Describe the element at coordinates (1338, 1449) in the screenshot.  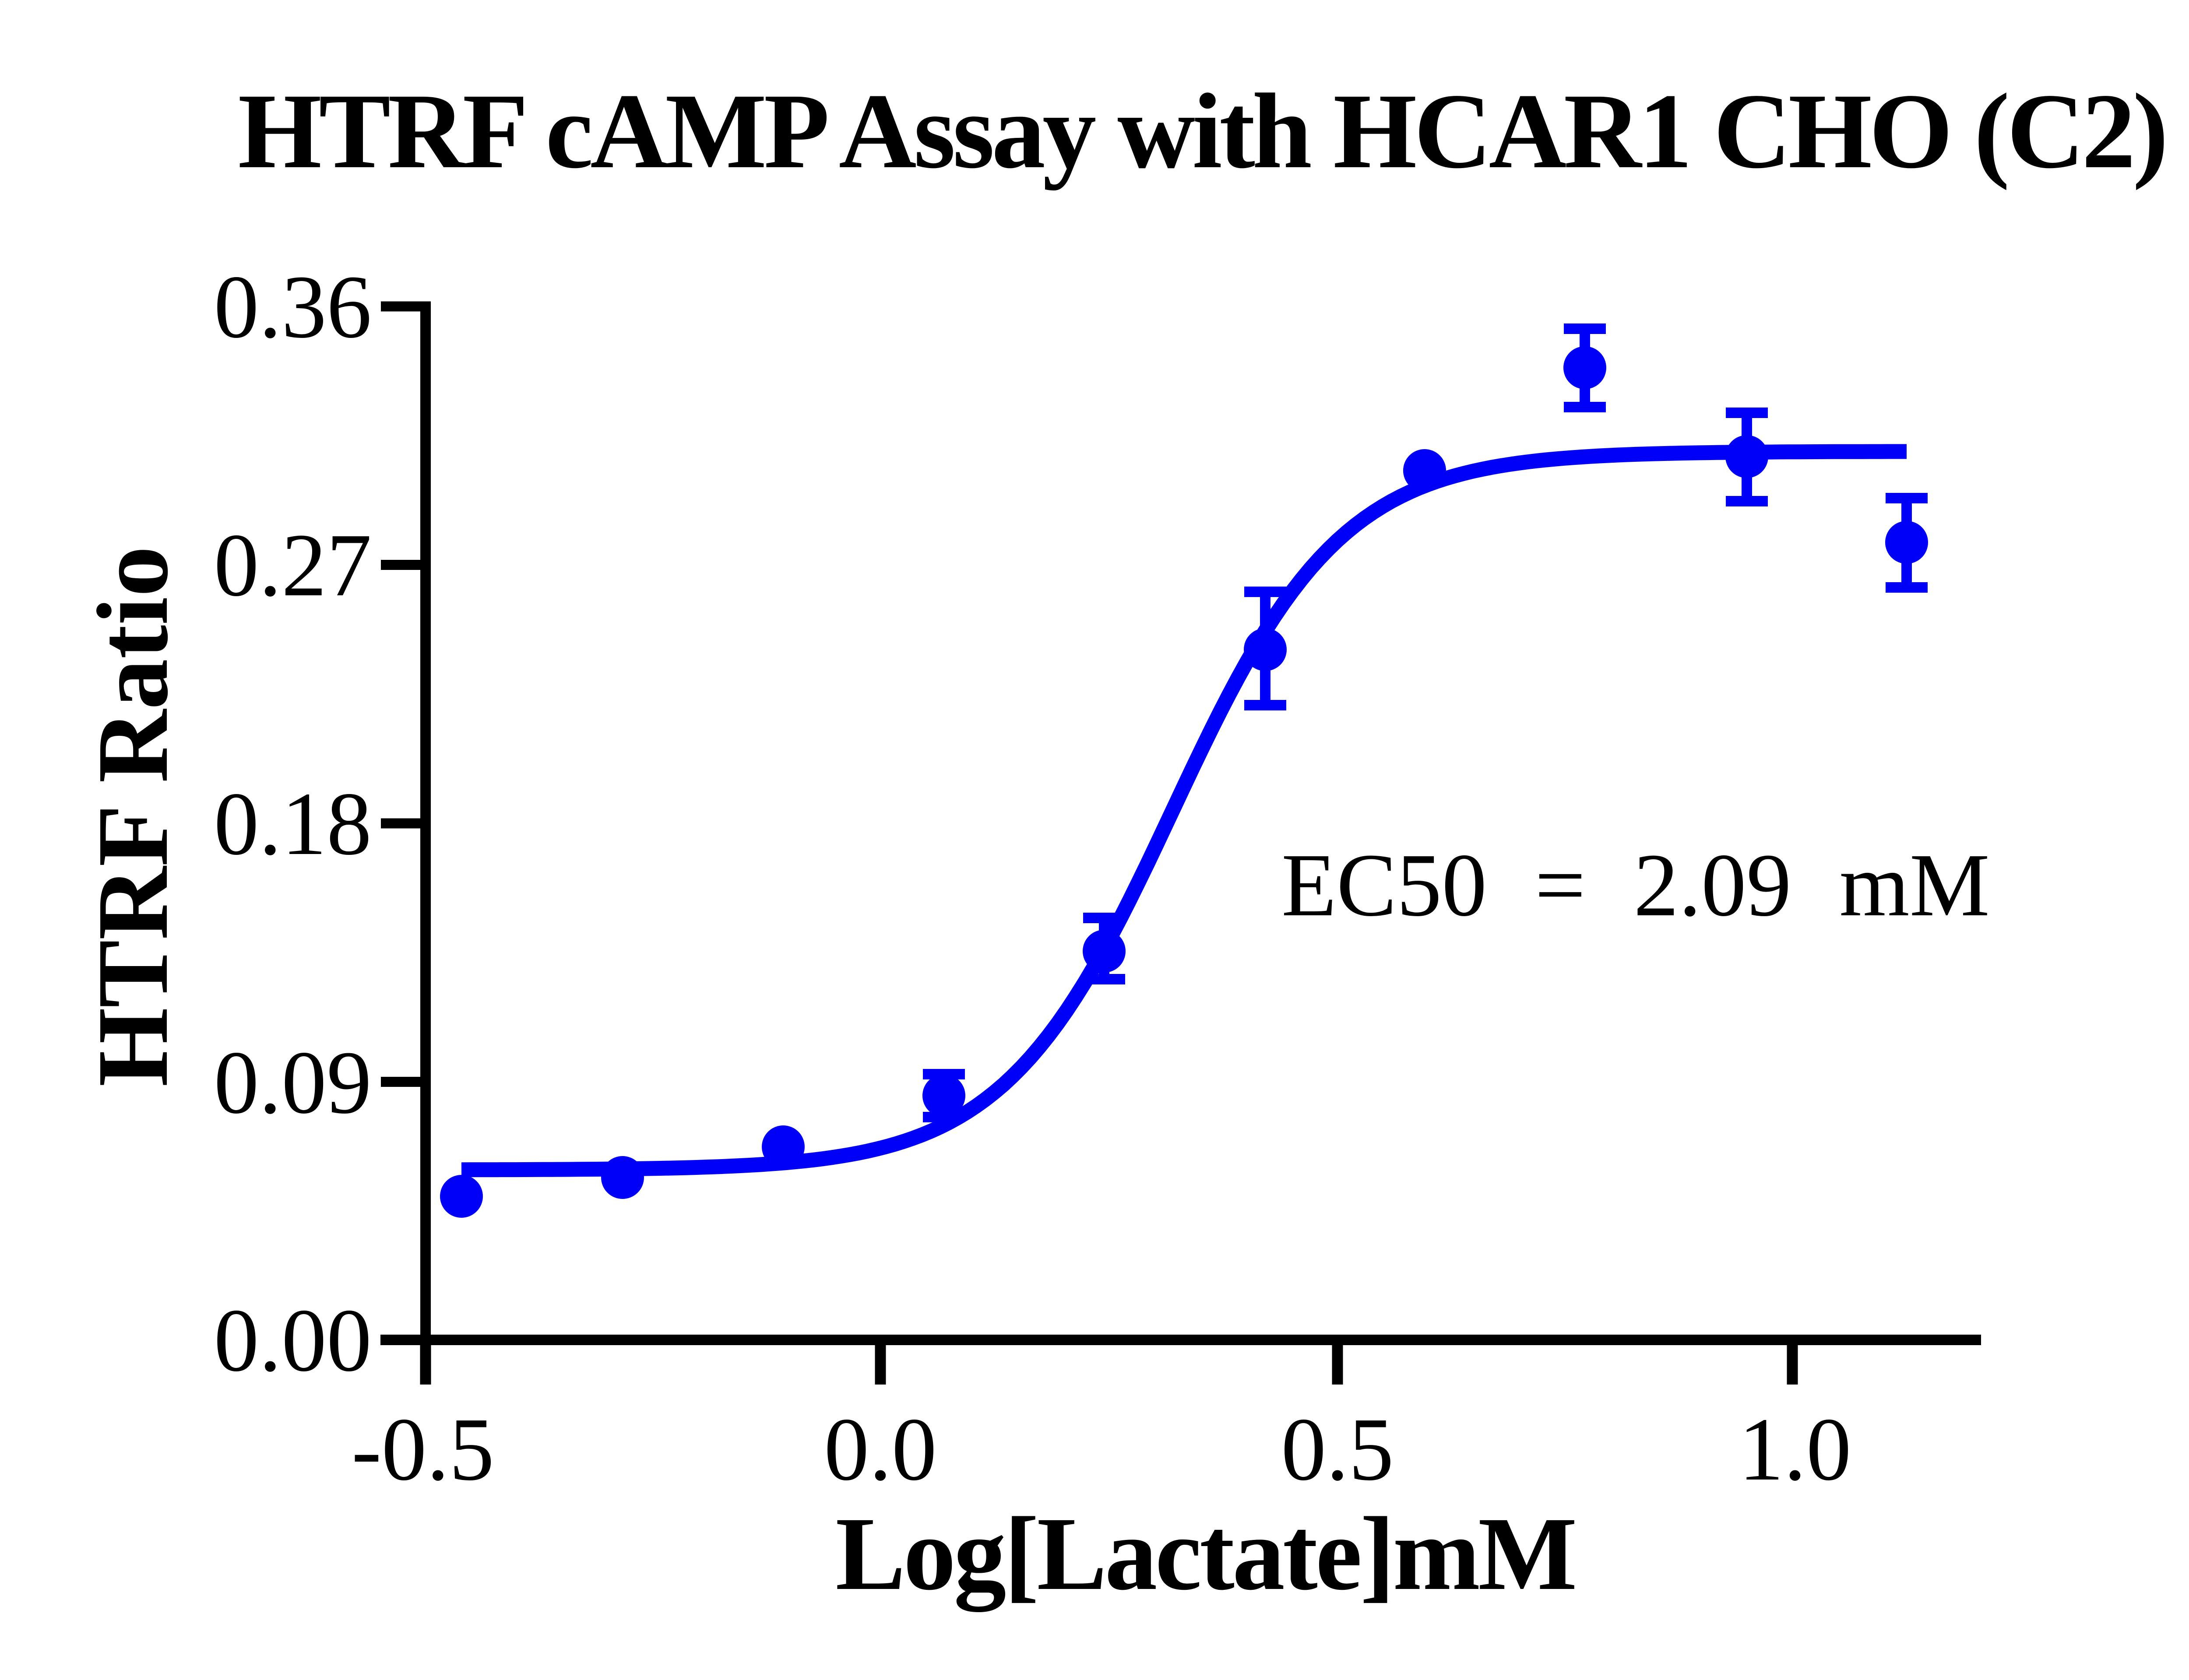
I see `svg-text: 0.5` at that location.